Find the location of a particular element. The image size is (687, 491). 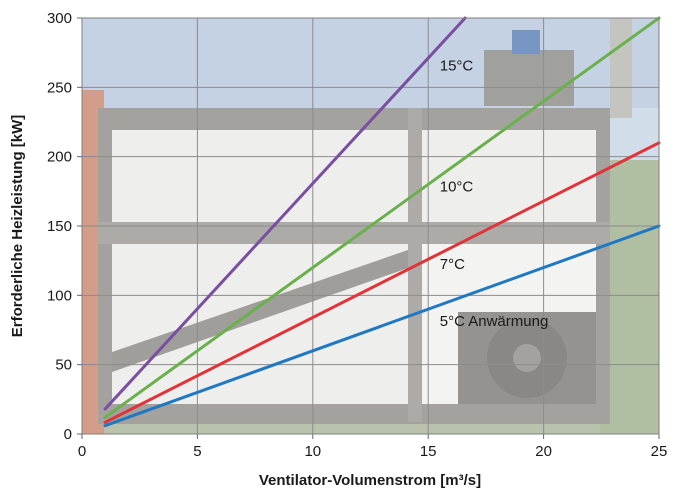

y-tick-label: 250 is located at coordinates (59, 87).